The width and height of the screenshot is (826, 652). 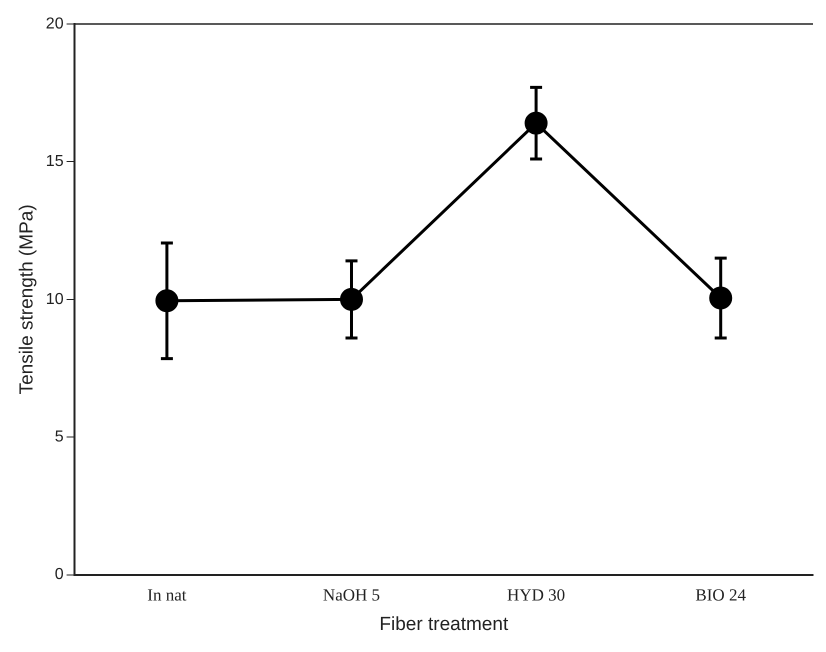 I want to click on x-tick-label: BIO 24, so click(x=720, y=594).